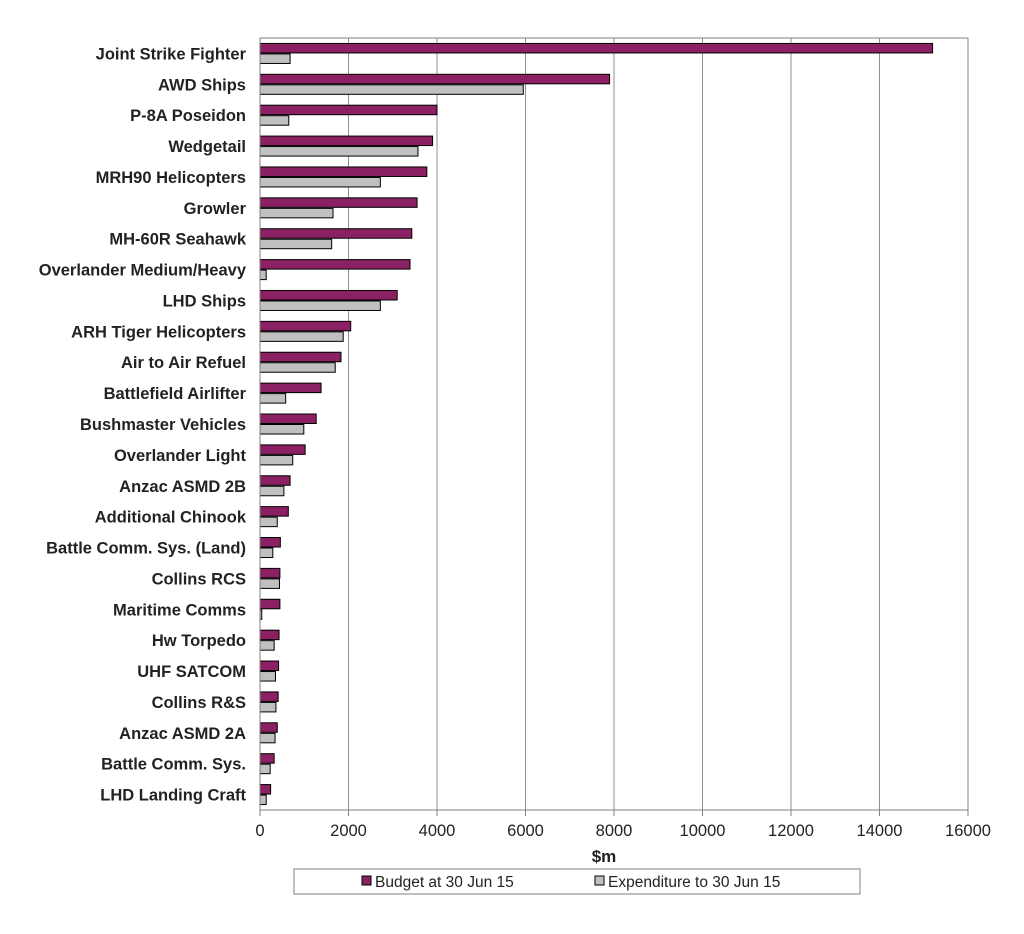  What do you see at coordinates (199, 579) in the screenshot?
I see `category-label: Collins RCS` at bounding box center [199, 579].